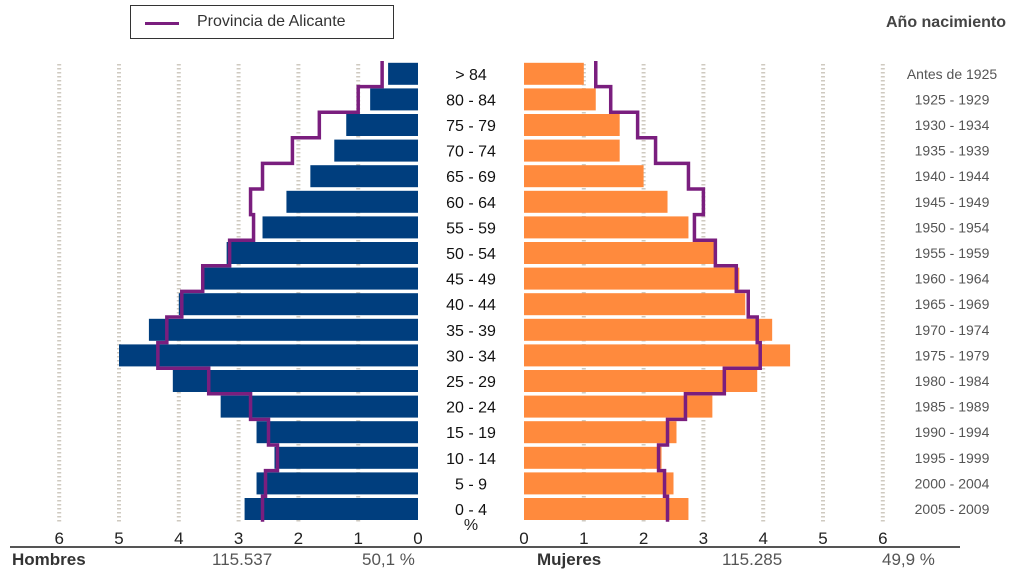  I want to click on legend: Provincia de Alicante, so click(262, 22).